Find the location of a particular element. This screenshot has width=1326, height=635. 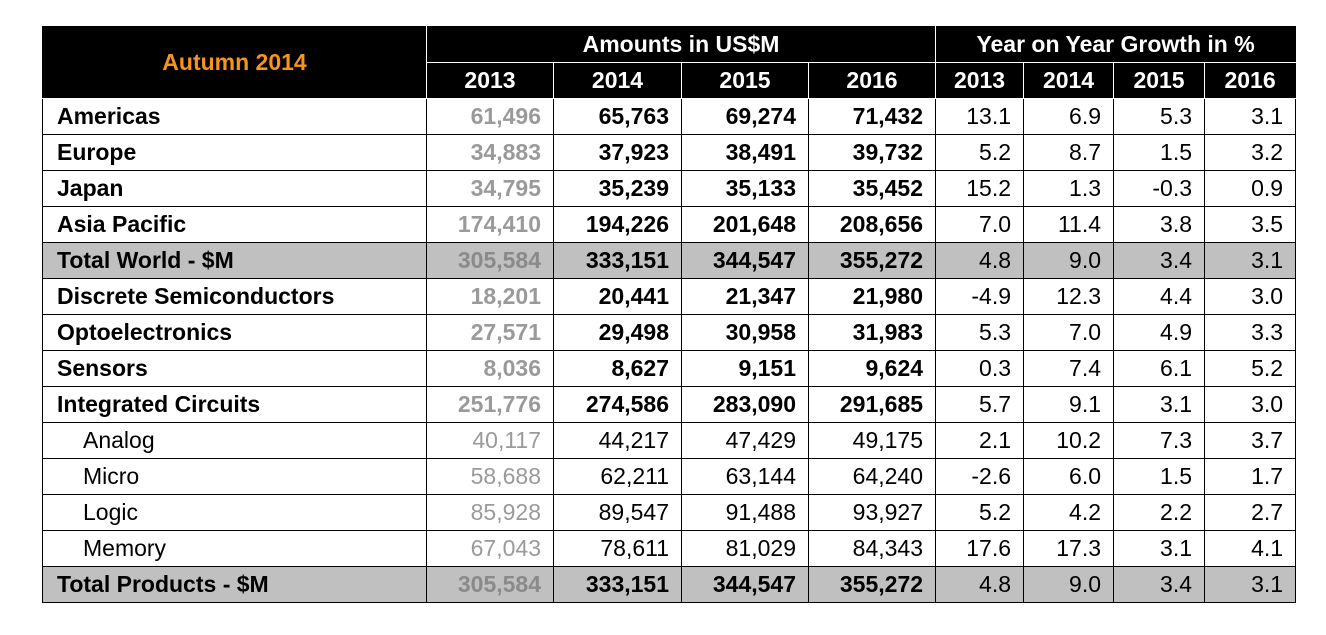

amount-cell: 40,117 is located at coordinates (490, 440).